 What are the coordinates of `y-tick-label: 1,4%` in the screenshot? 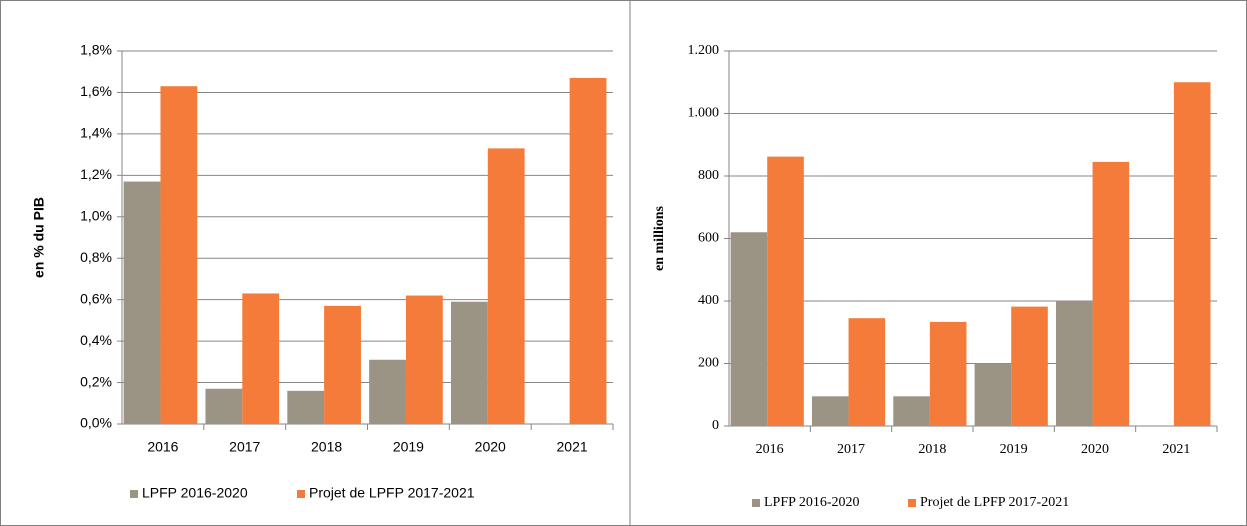 It's located at (96, 133).